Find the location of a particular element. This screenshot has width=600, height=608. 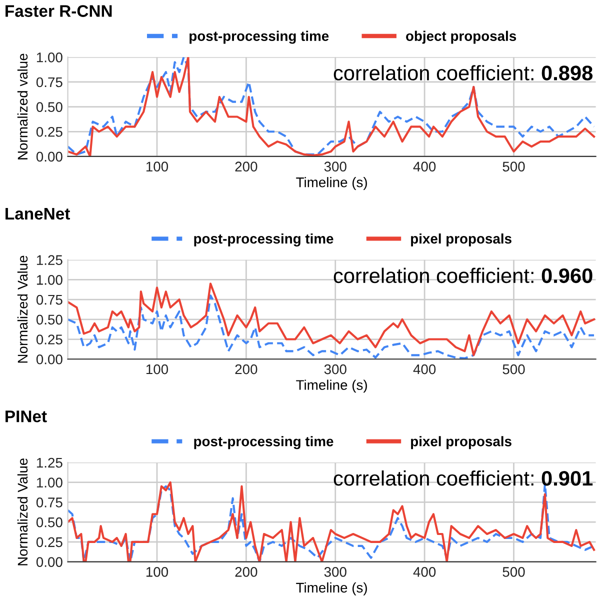

annotation: 0.960 is located at coordinates (567, 276).